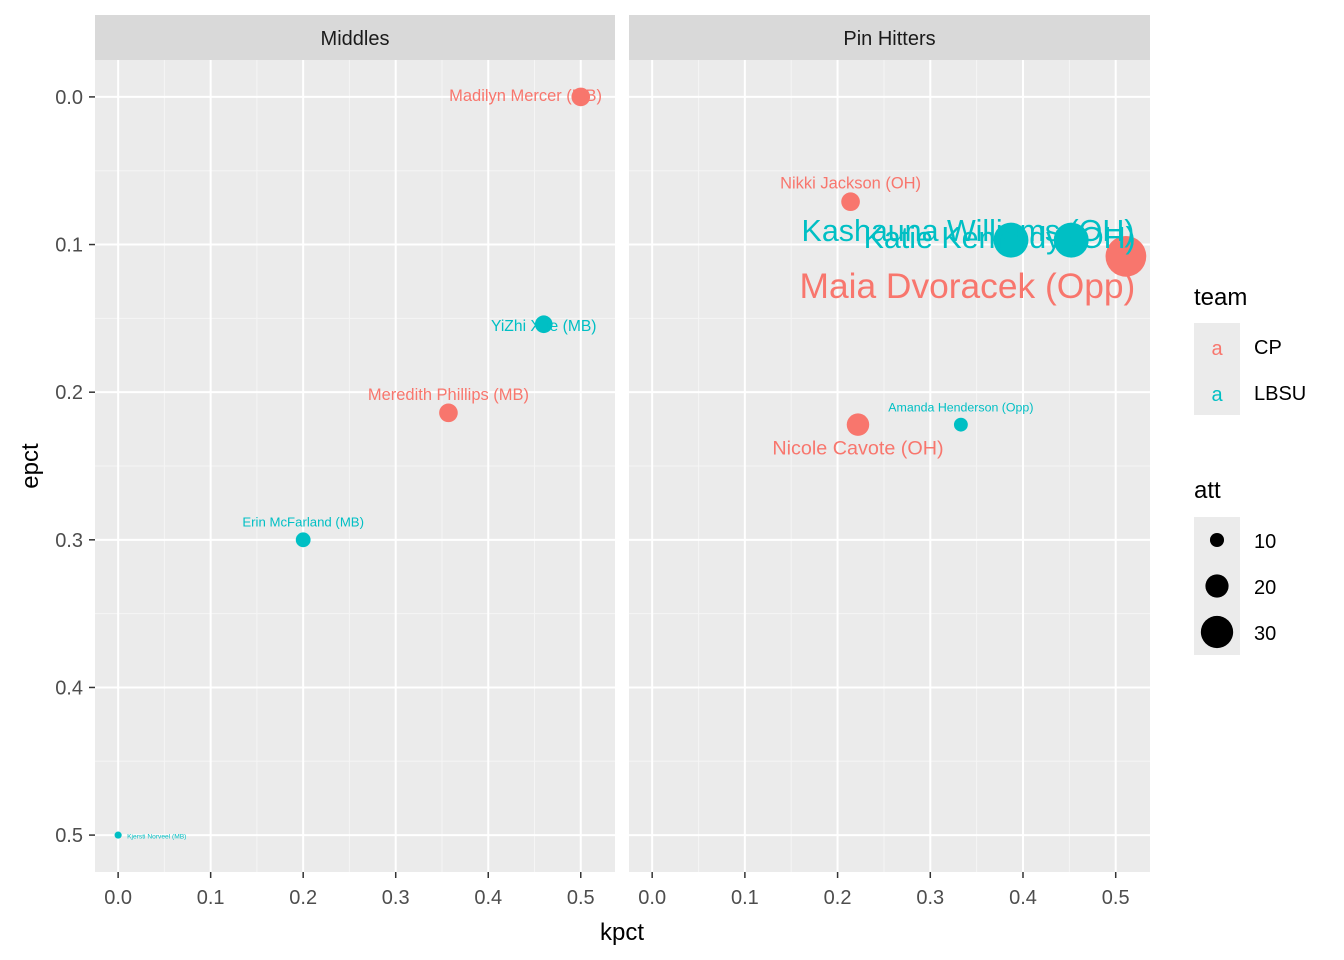 Image resolution: width=1344 pixels, height=960 pixels. Describe the element at coordinates (1268, 348) in the screenshot. I see `legend-label-cp: CP` at that location.